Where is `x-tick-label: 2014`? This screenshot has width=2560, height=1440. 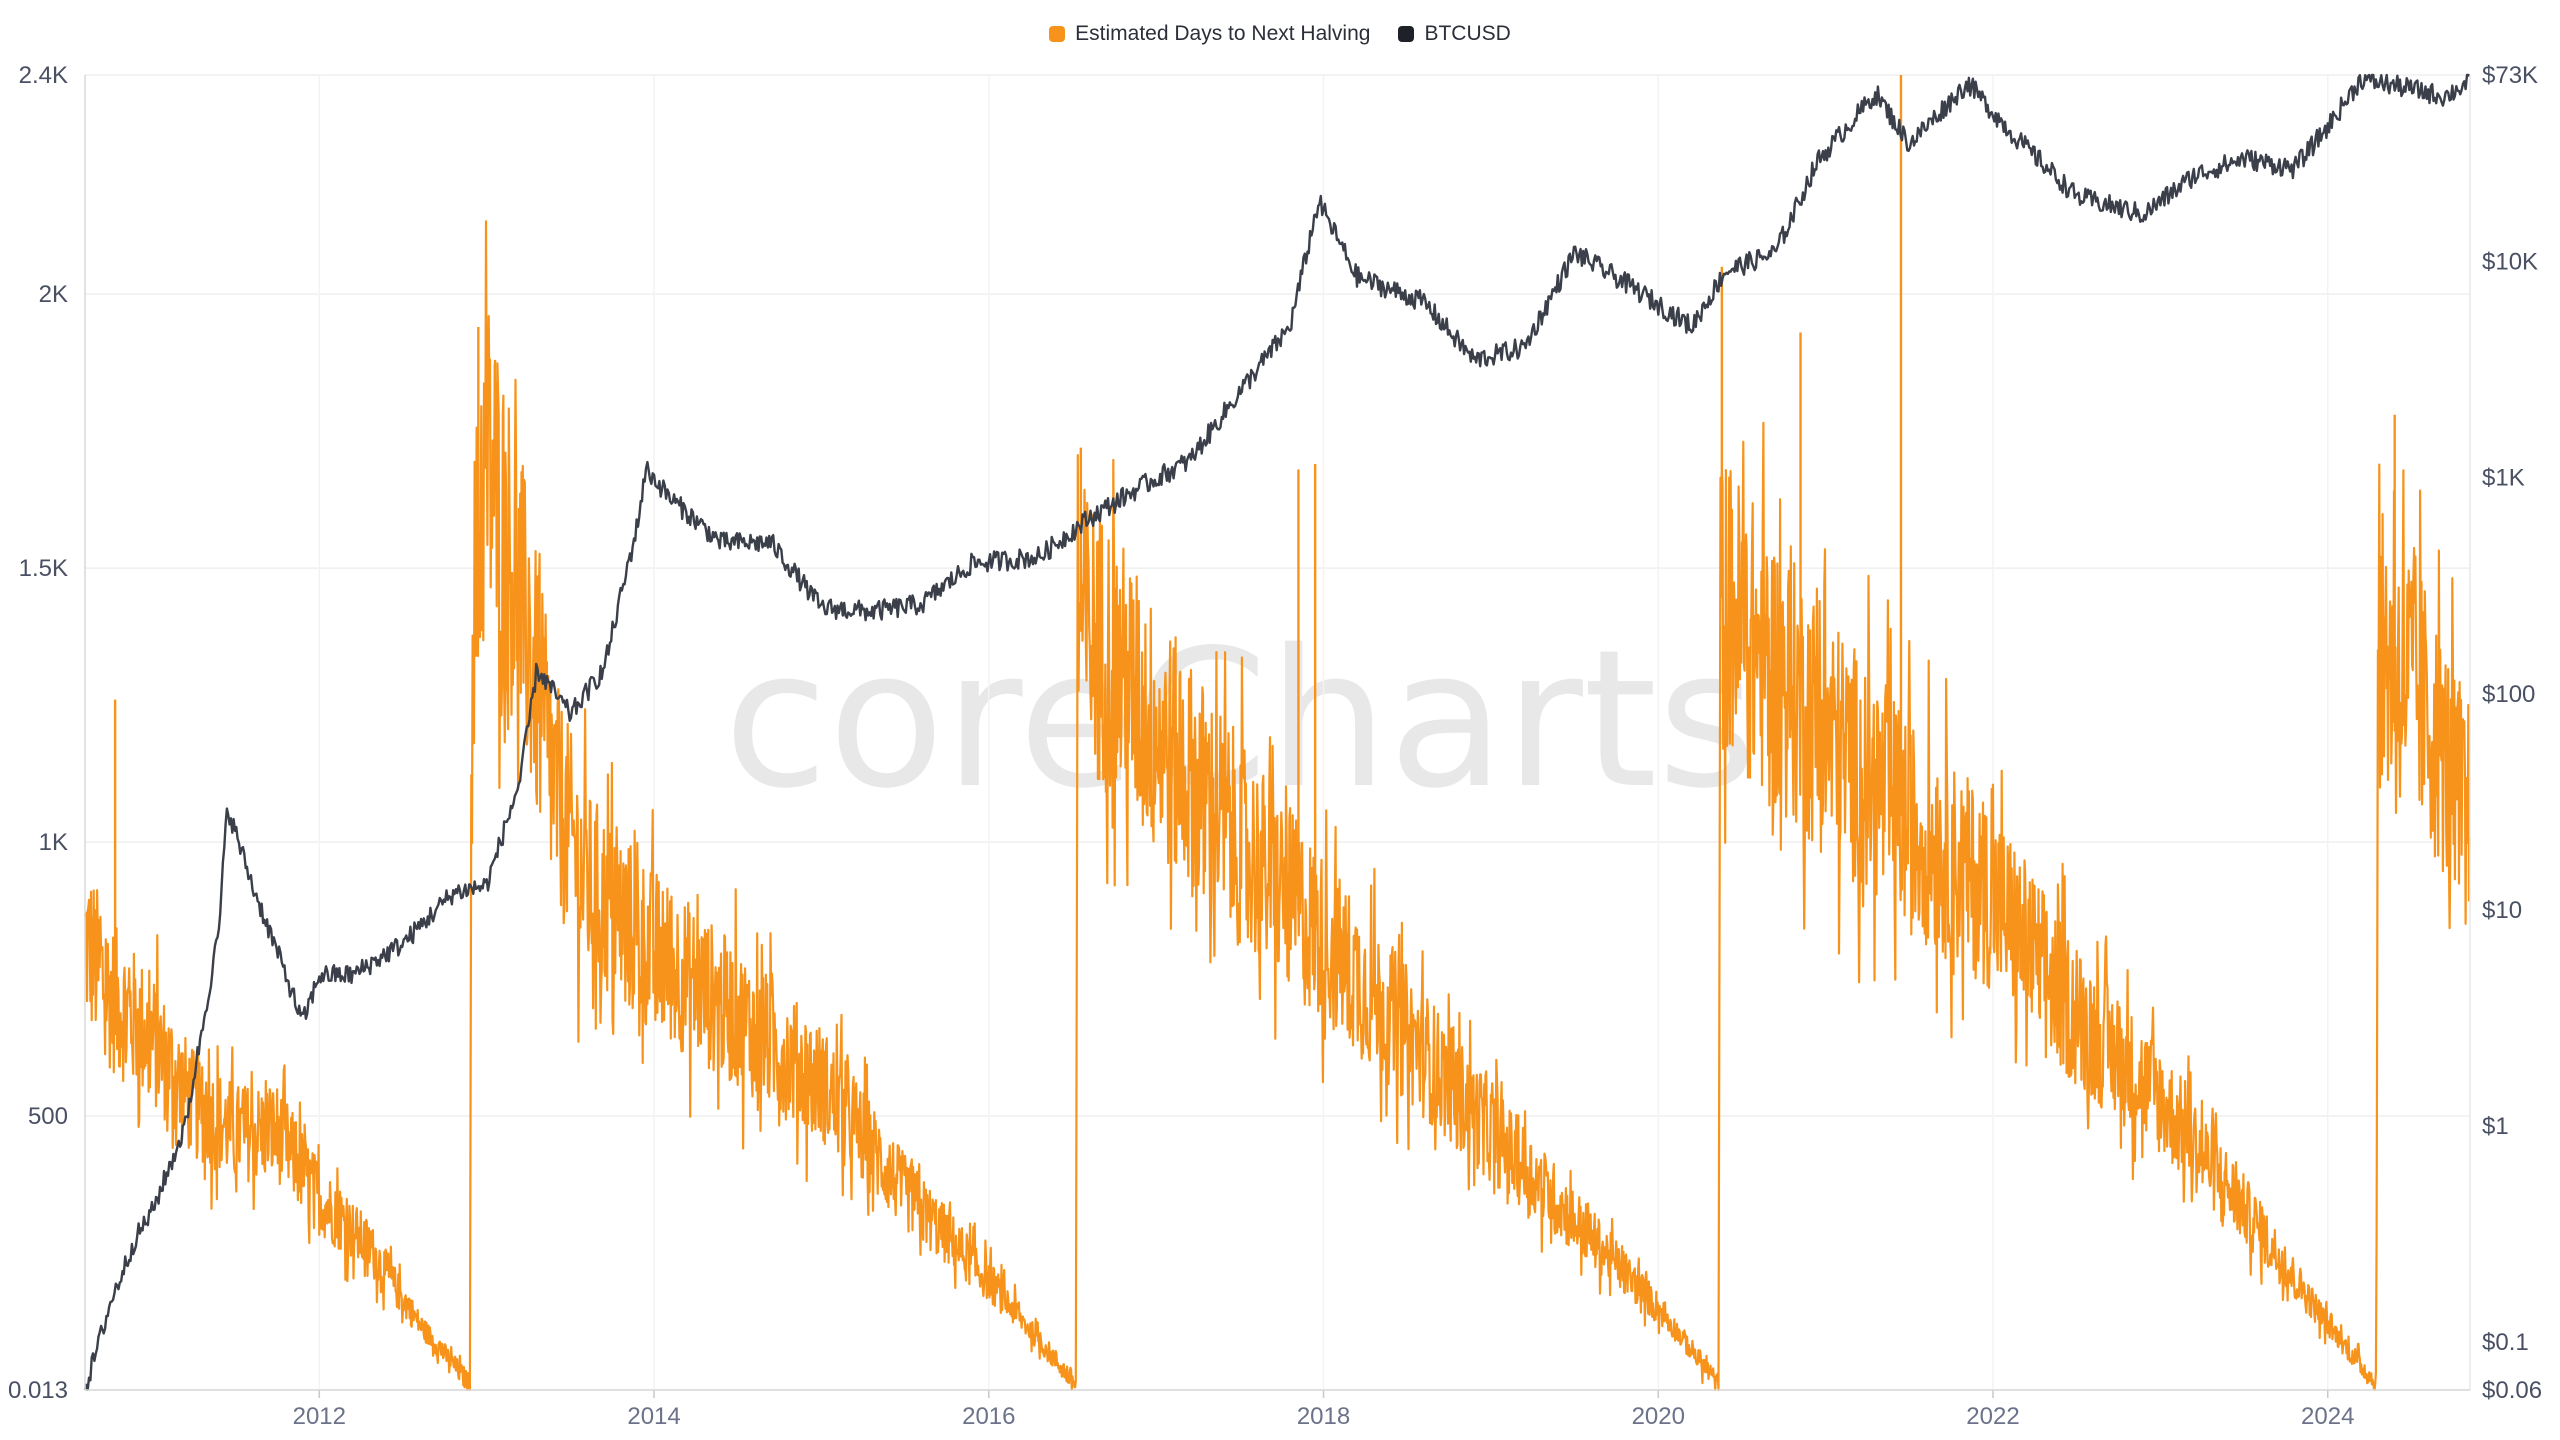
x-tick-label: 2014 is located at coordinates (653, 1416).